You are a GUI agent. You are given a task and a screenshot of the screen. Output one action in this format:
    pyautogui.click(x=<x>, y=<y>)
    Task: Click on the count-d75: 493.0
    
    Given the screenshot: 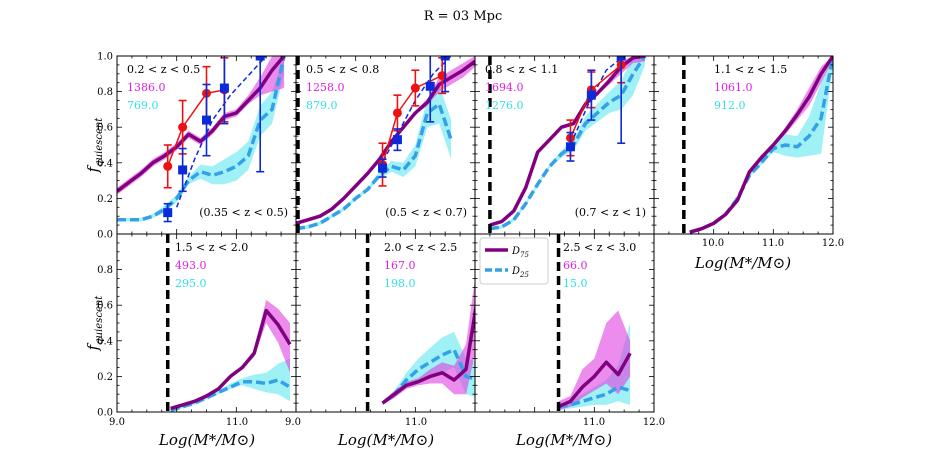 What is the action you would take?
    pyautogui.click(x=191, y=265)
    